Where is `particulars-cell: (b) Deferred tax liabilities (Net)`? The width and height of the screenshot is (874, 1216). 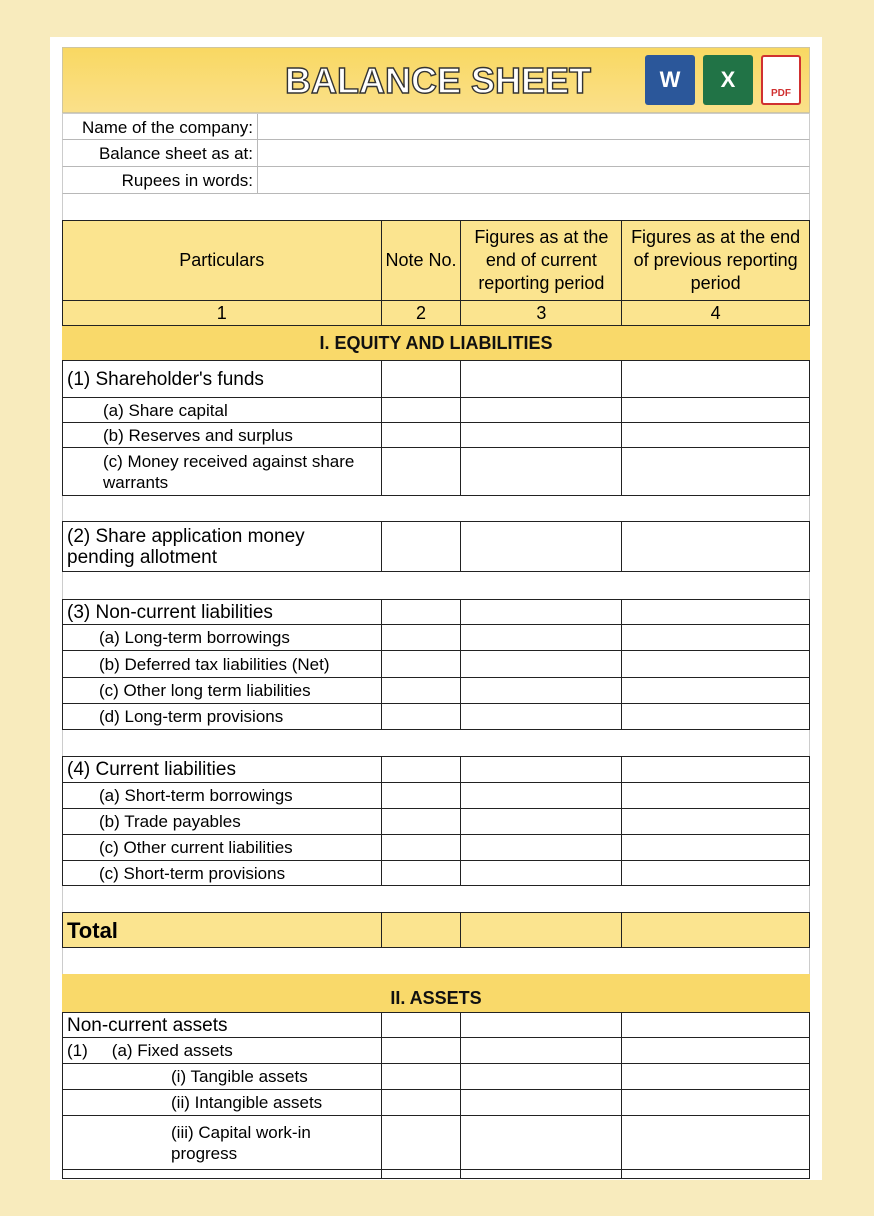 particulars-cell: (b) Deferred tax liabilities (Net) is located at coordinates (222, 664).